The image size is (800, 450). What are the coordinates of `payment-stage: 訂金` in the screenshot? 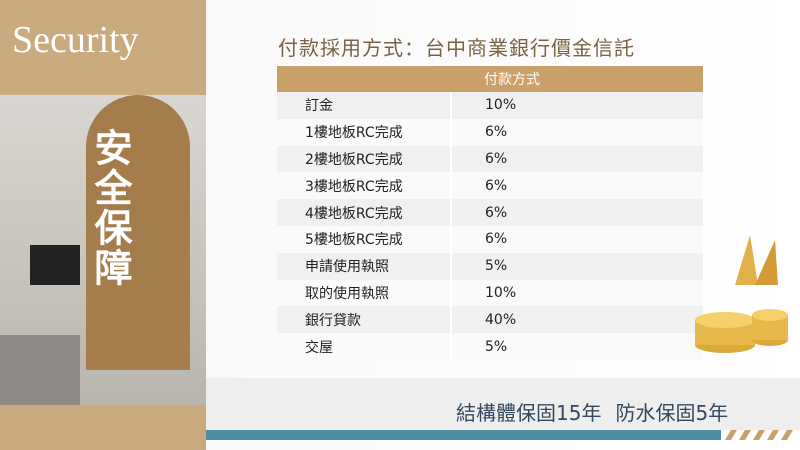 It's located at (364, 105).